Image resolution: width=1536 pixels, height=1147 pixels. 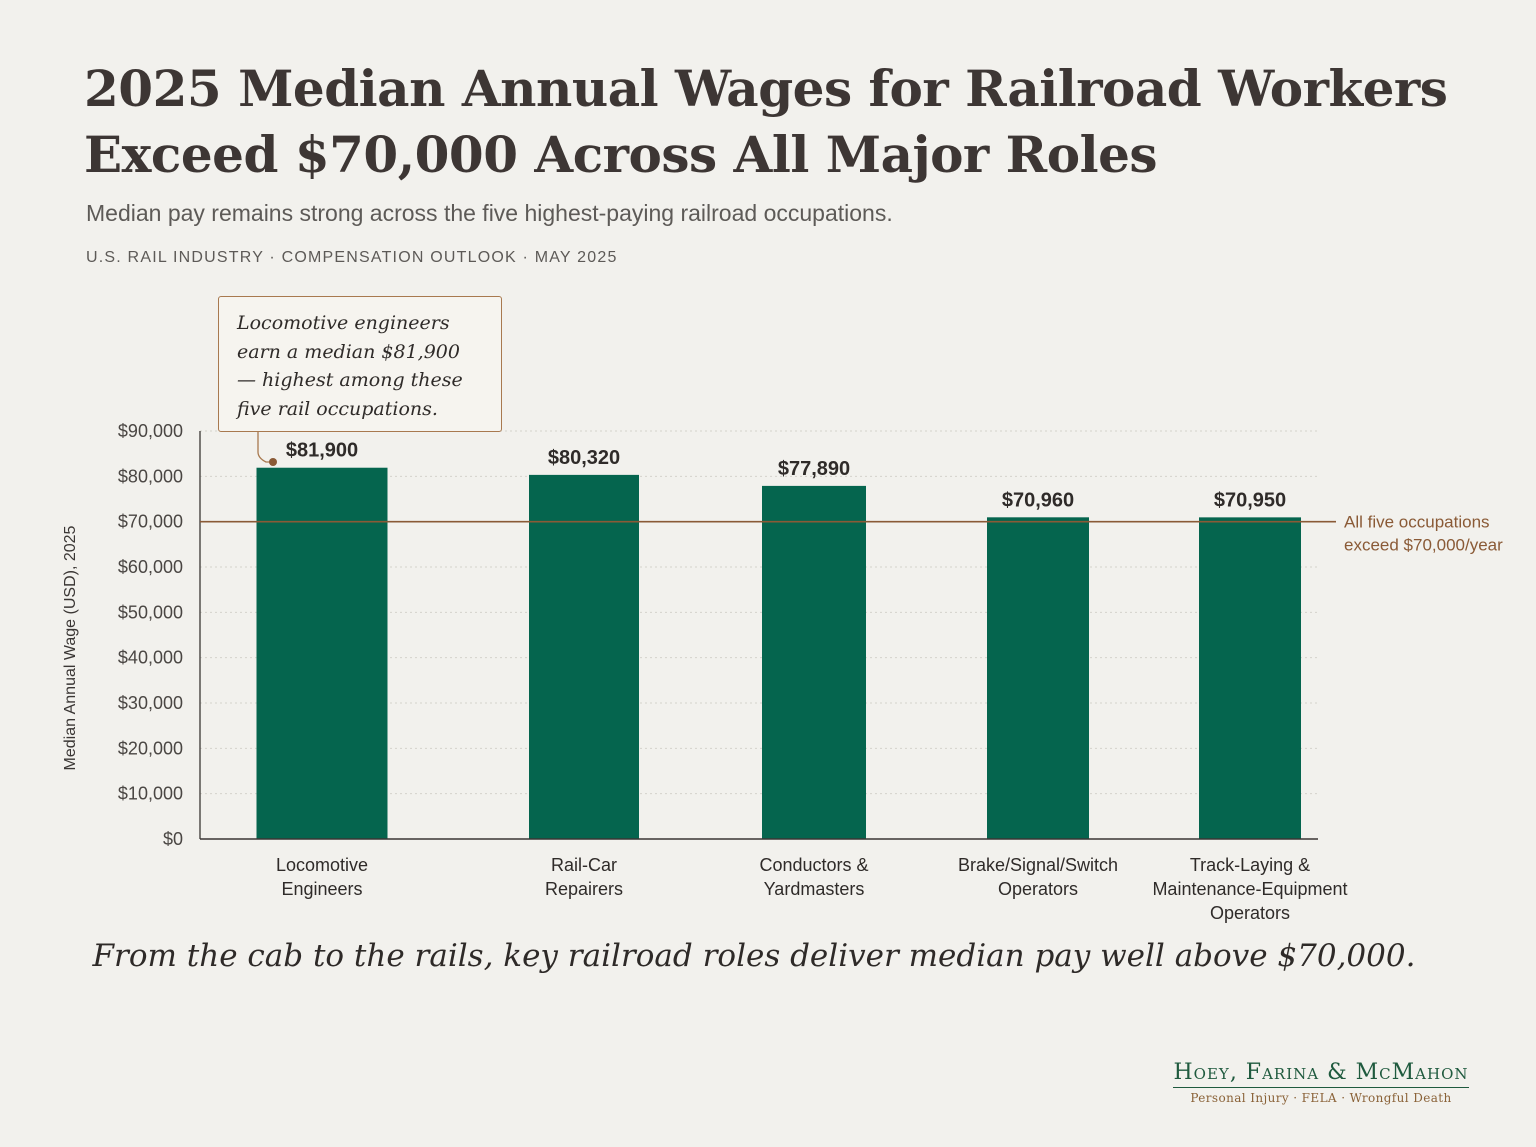 I want to click on x-tick-label-line: Track-Laying &, so click(x=1250, y=865).